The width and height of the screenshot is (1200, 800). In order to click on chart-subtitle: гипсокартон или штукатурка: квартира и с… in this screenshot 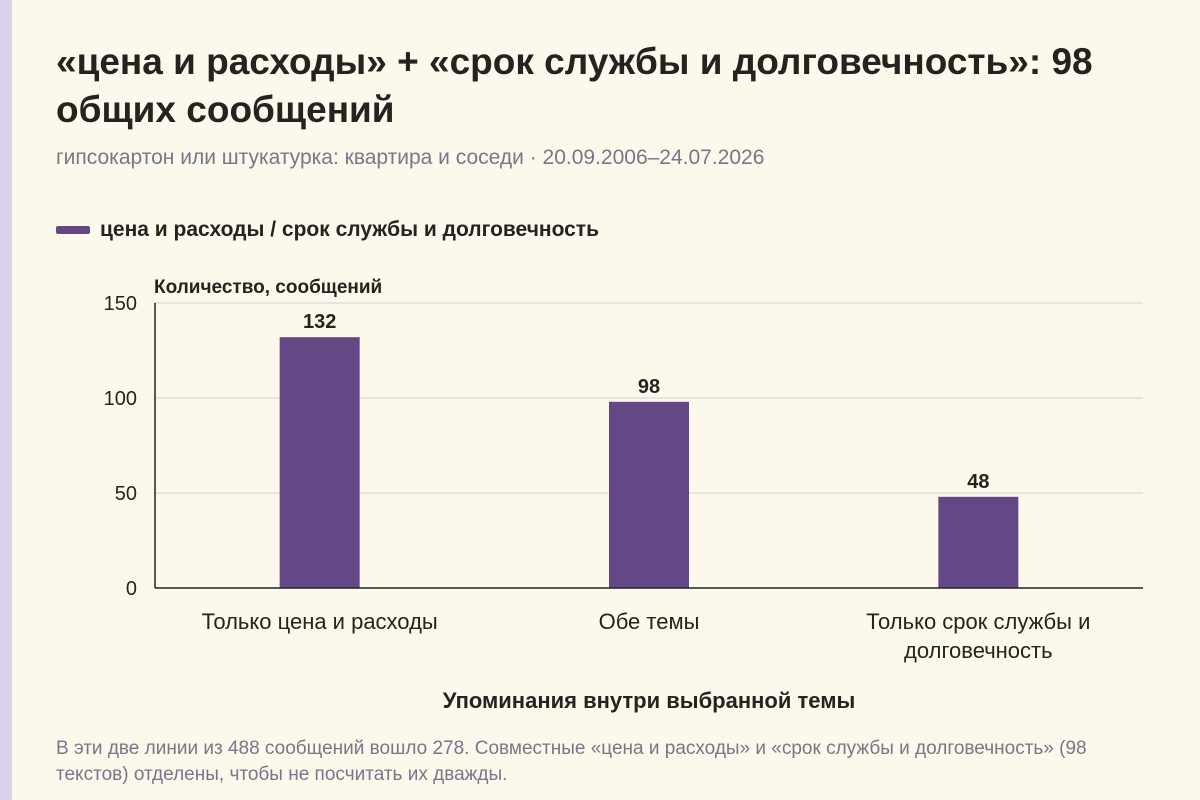, I will do `click(410, 157)`.